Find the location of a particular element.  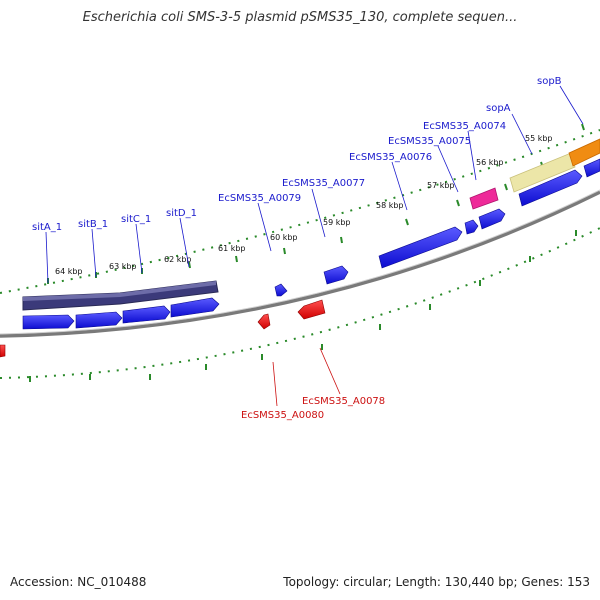

tick-label: 64 kbp is located at coordinates (69, 271).